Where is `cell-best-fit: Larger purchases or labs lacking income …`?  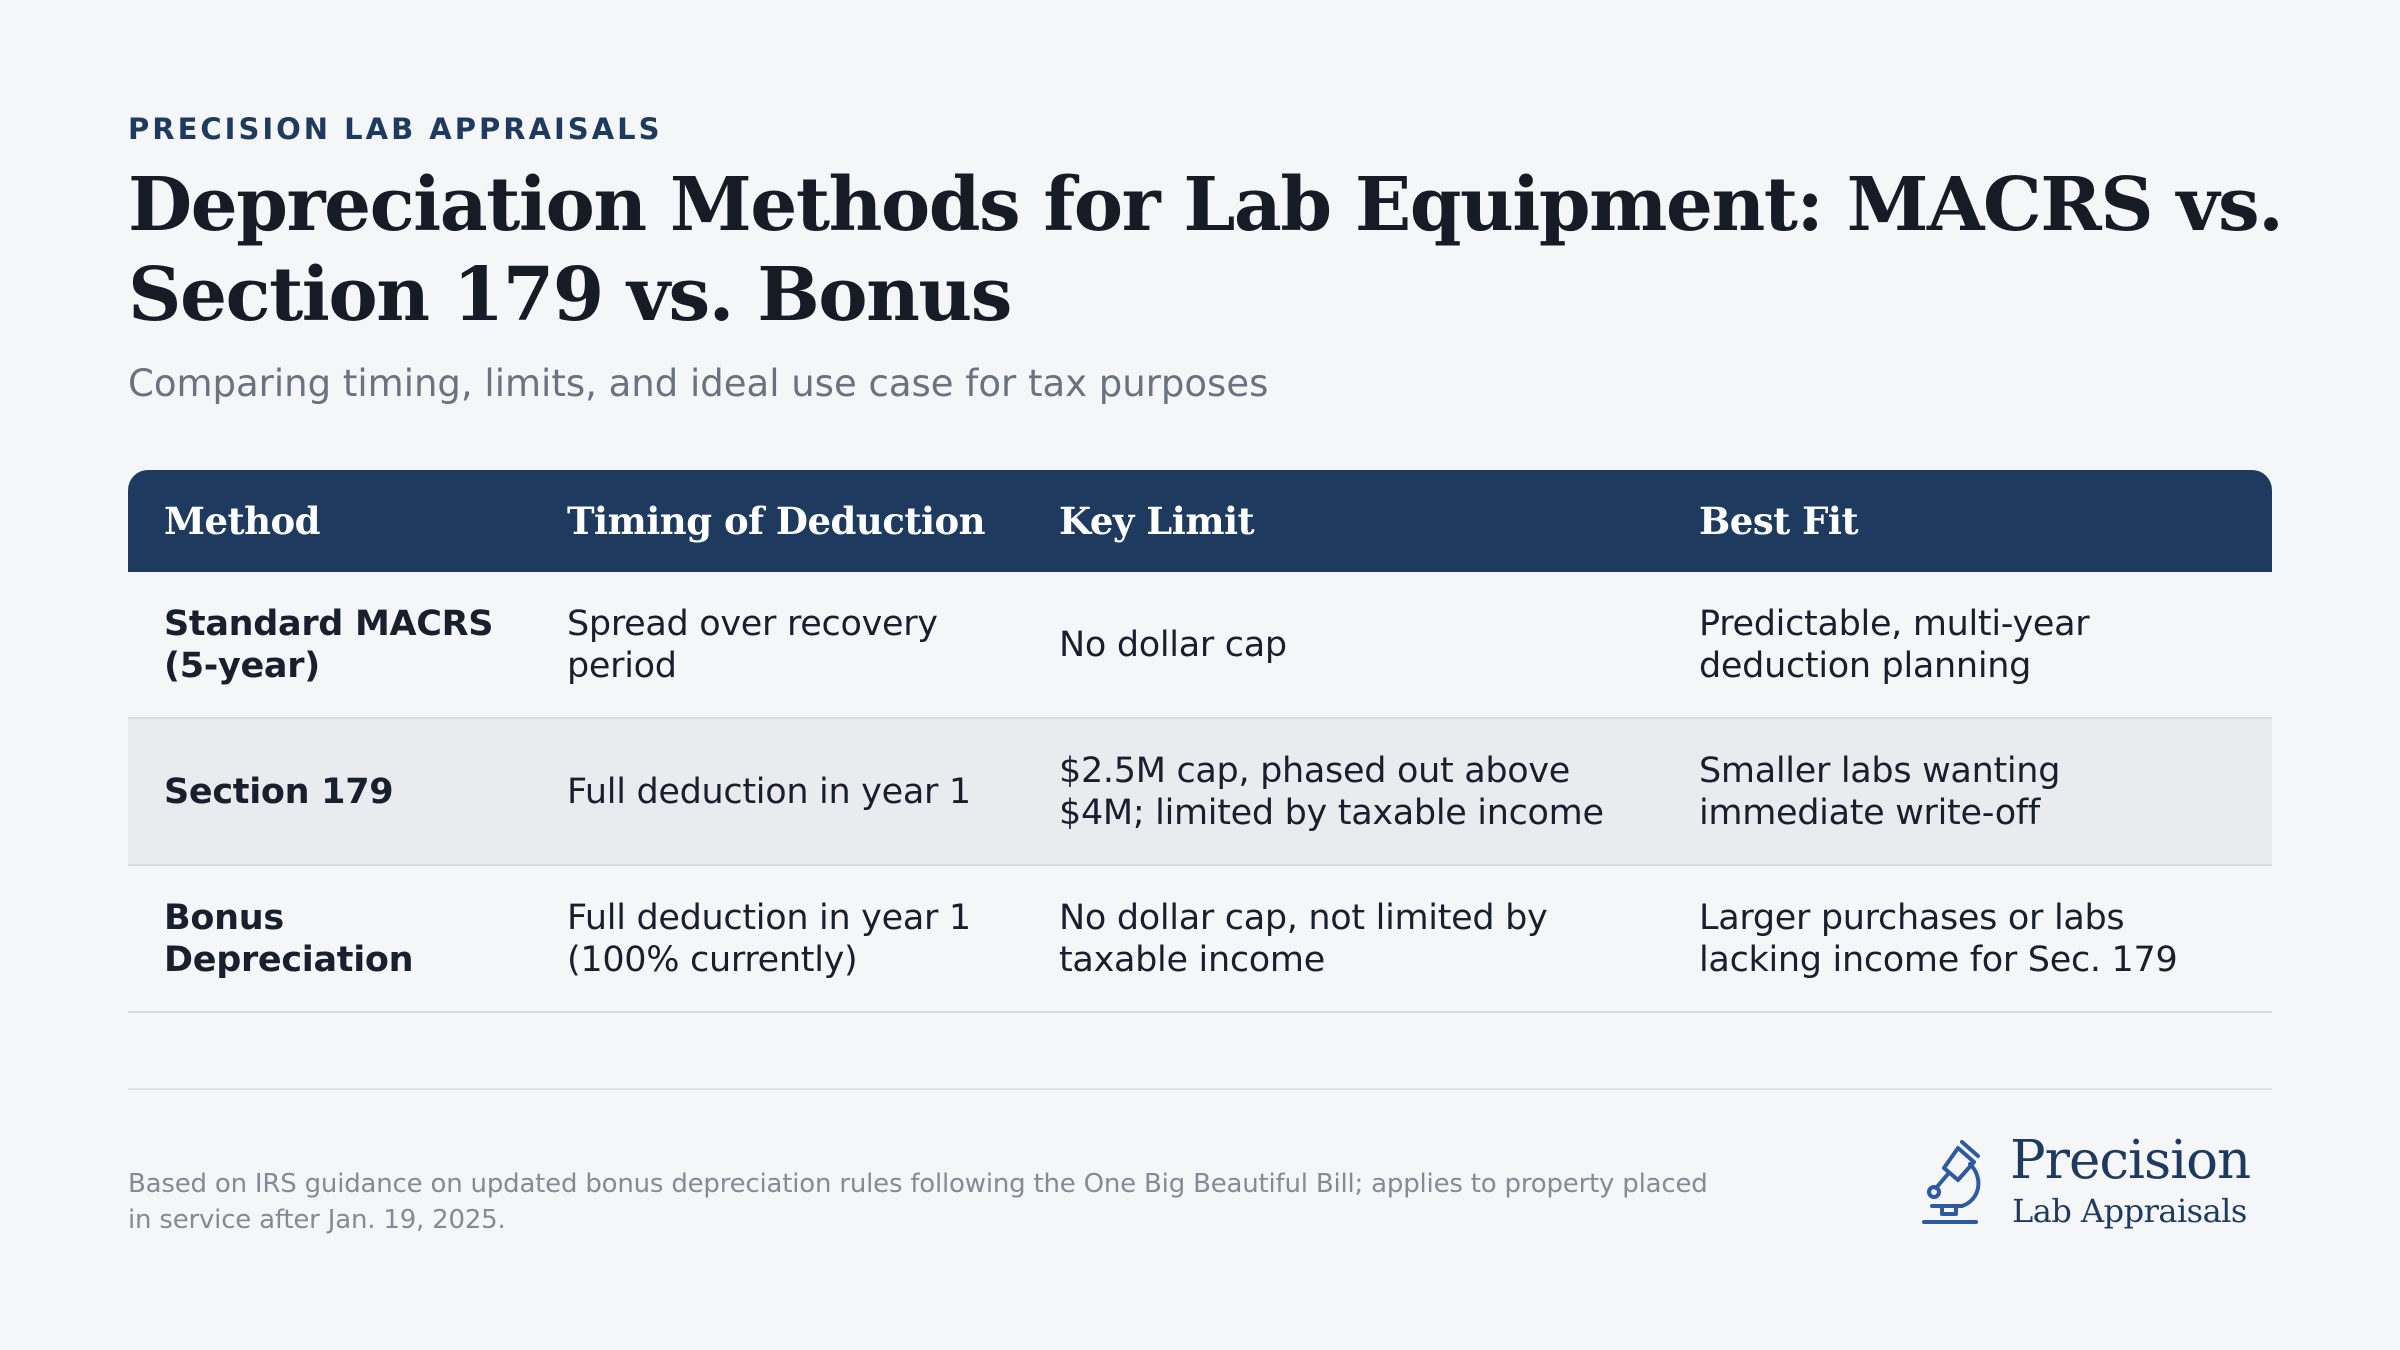 cell-best-fit: Larger purchases or labs lacking income … is located at coordinates (1938, 938).